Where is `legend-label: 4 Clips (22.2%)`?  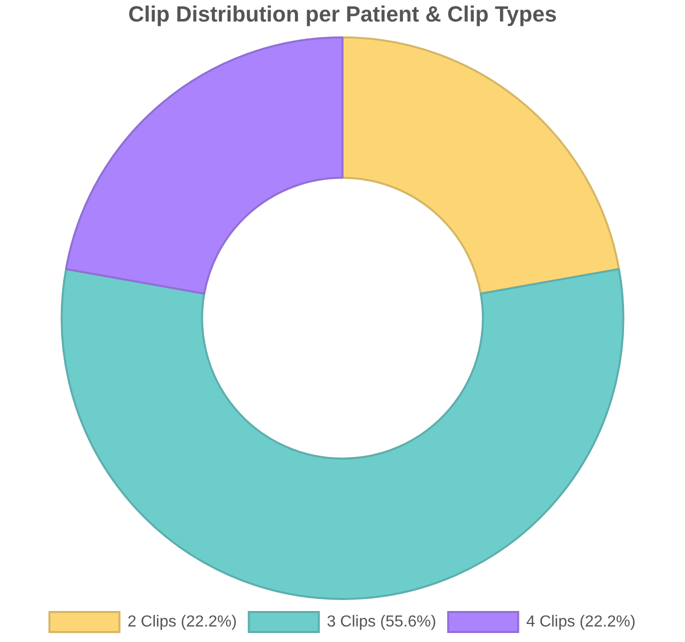 legend-label: 4 Clips (22.2%) is located at coordinates (581, 621).